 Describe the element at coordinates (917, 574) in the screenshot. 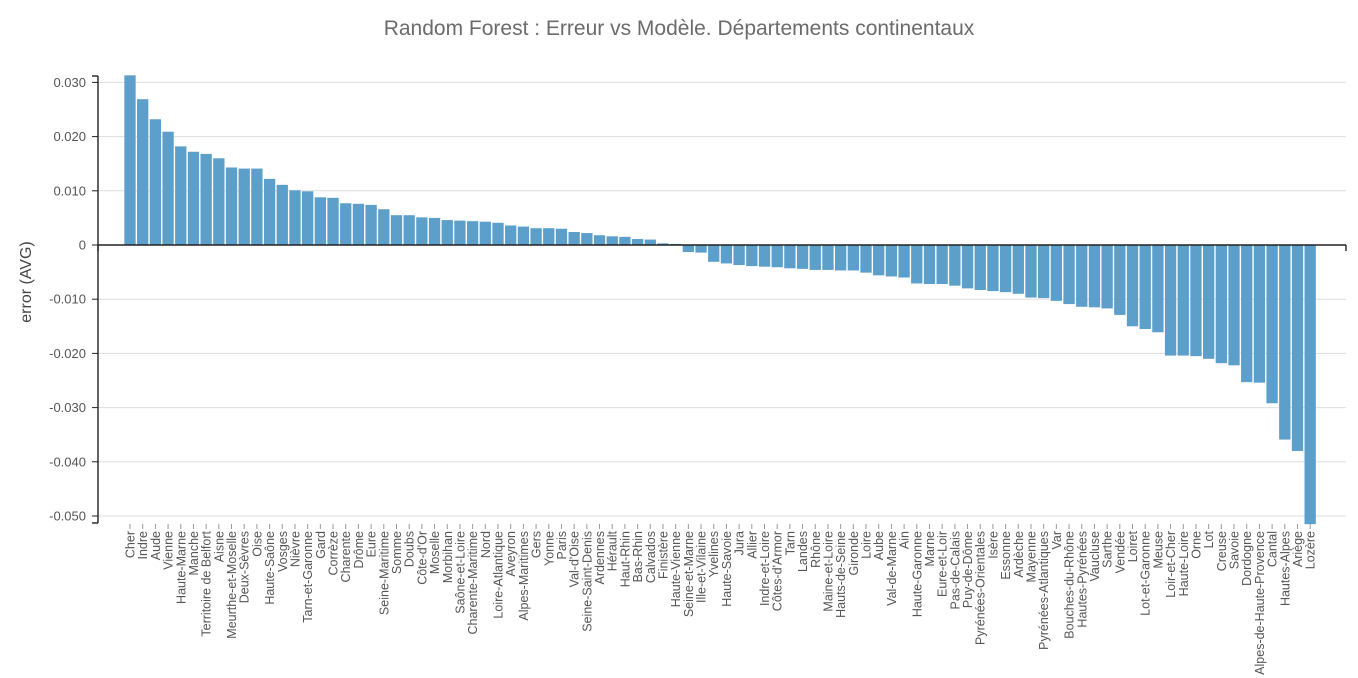

I see `x-tick-label: Haute-Garonne` at that location.